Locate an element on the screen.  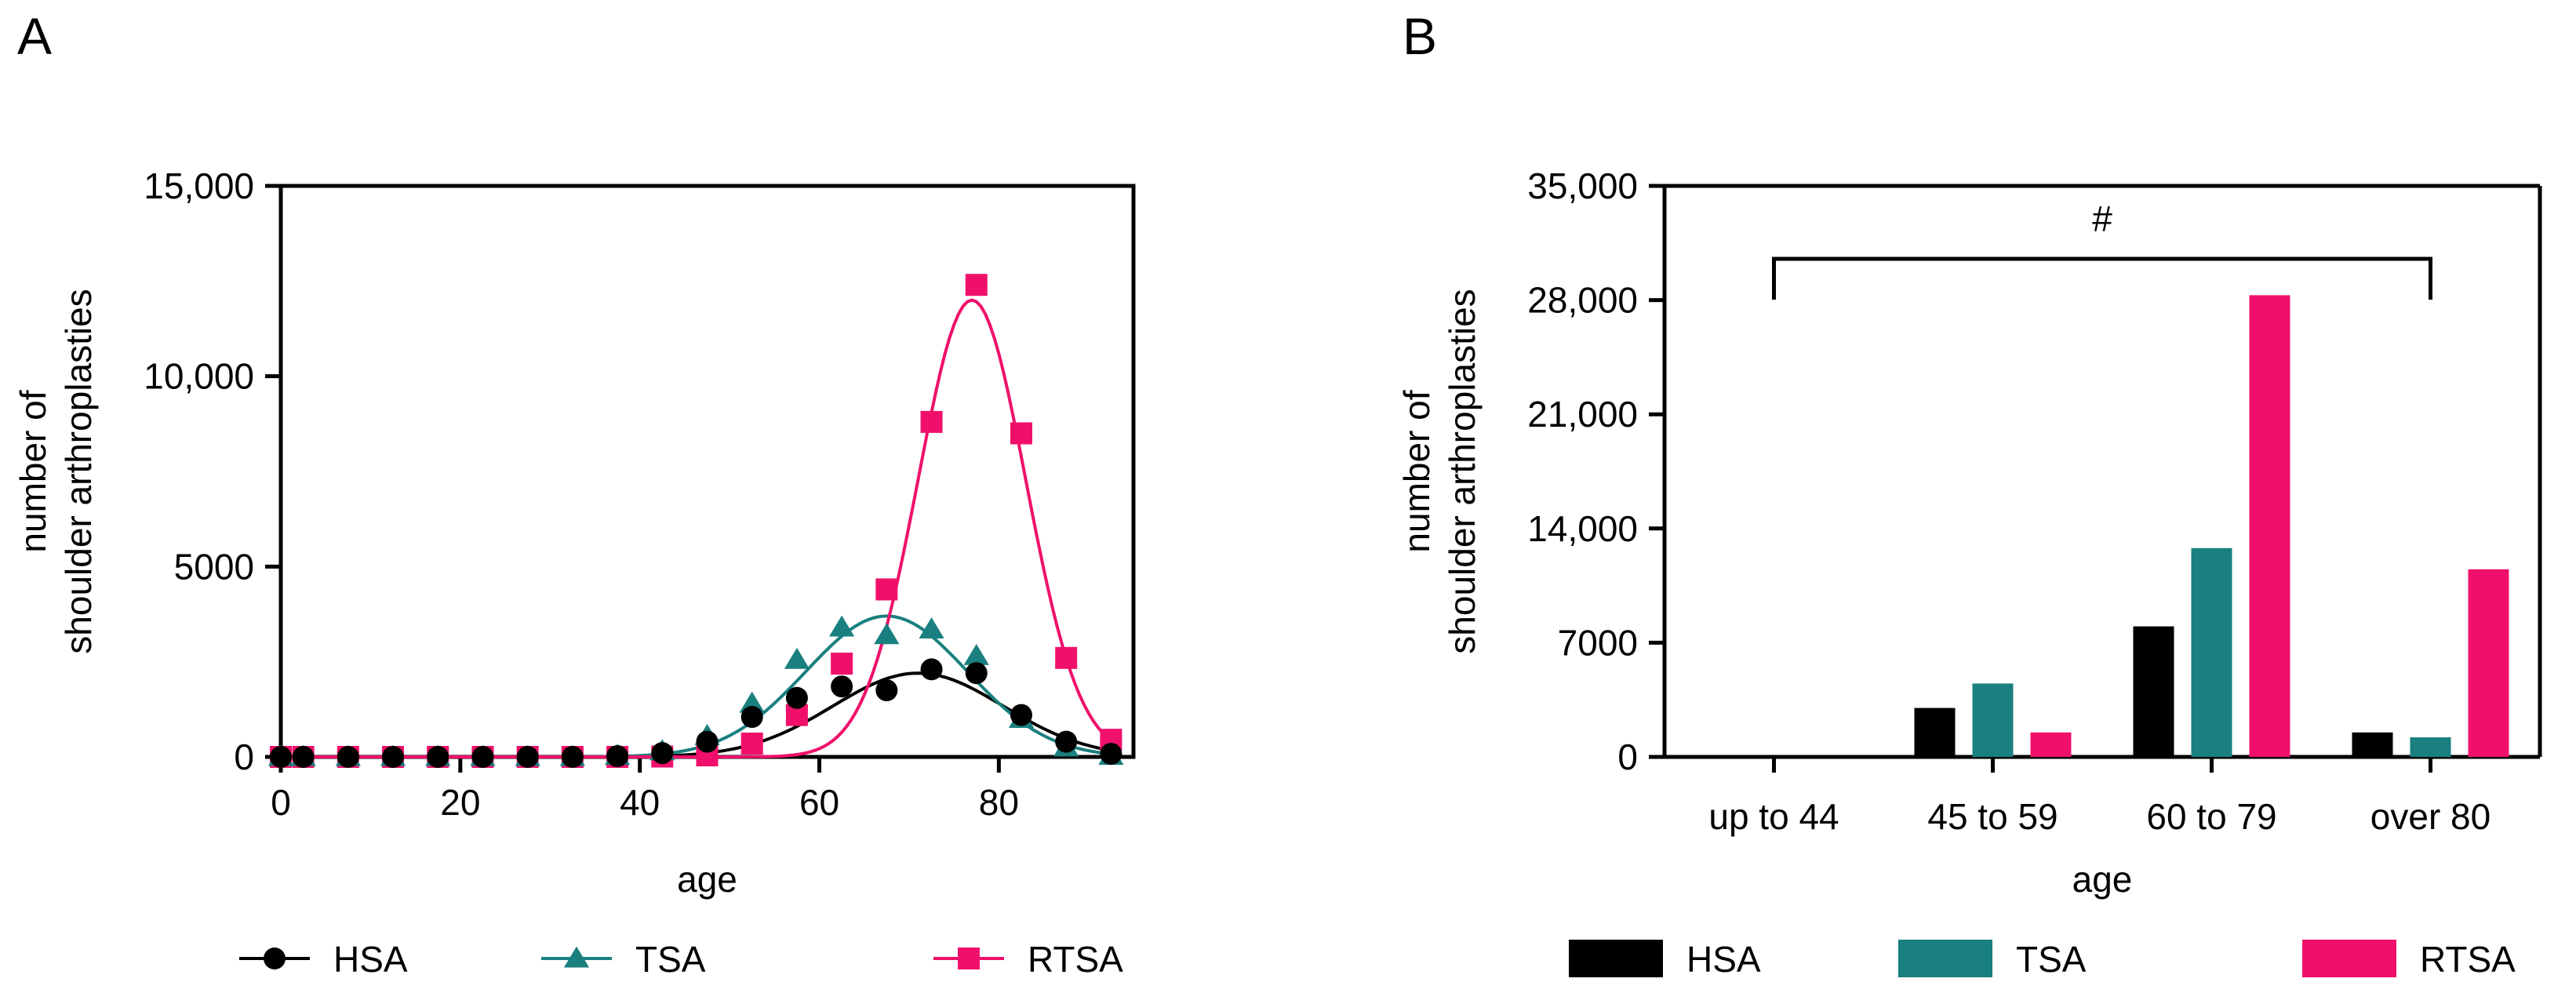
legend-swatch-hsa is located at coordinates (1616, 959).